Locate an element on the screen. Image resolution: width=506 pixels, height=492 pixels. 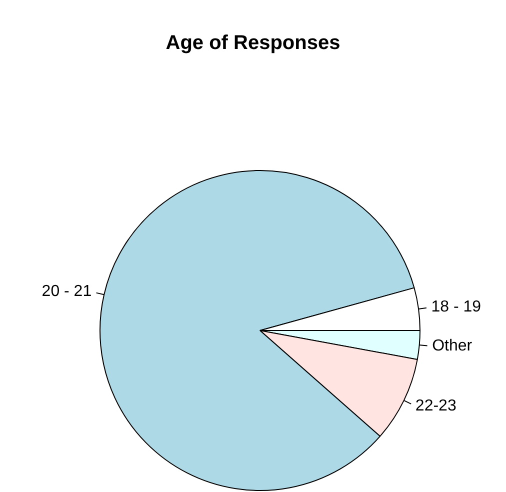
slice-label: 18 - 19 is located at coordinates (456, 307).